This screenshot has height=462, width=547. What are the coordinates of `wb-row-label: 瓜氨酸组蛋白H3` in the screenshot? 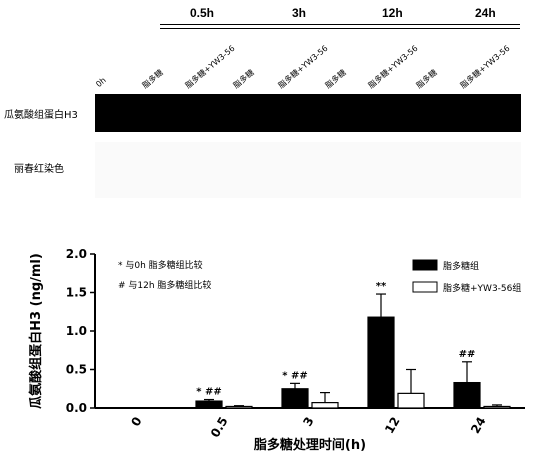 It's located at (41, 113).